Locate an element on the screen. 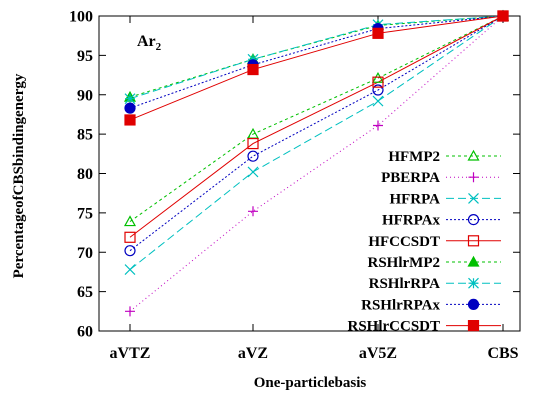 Image resolution: width=545 pixels, height=394 pixels. annotation-subscript: 2 is located at coordinates (159, 47).